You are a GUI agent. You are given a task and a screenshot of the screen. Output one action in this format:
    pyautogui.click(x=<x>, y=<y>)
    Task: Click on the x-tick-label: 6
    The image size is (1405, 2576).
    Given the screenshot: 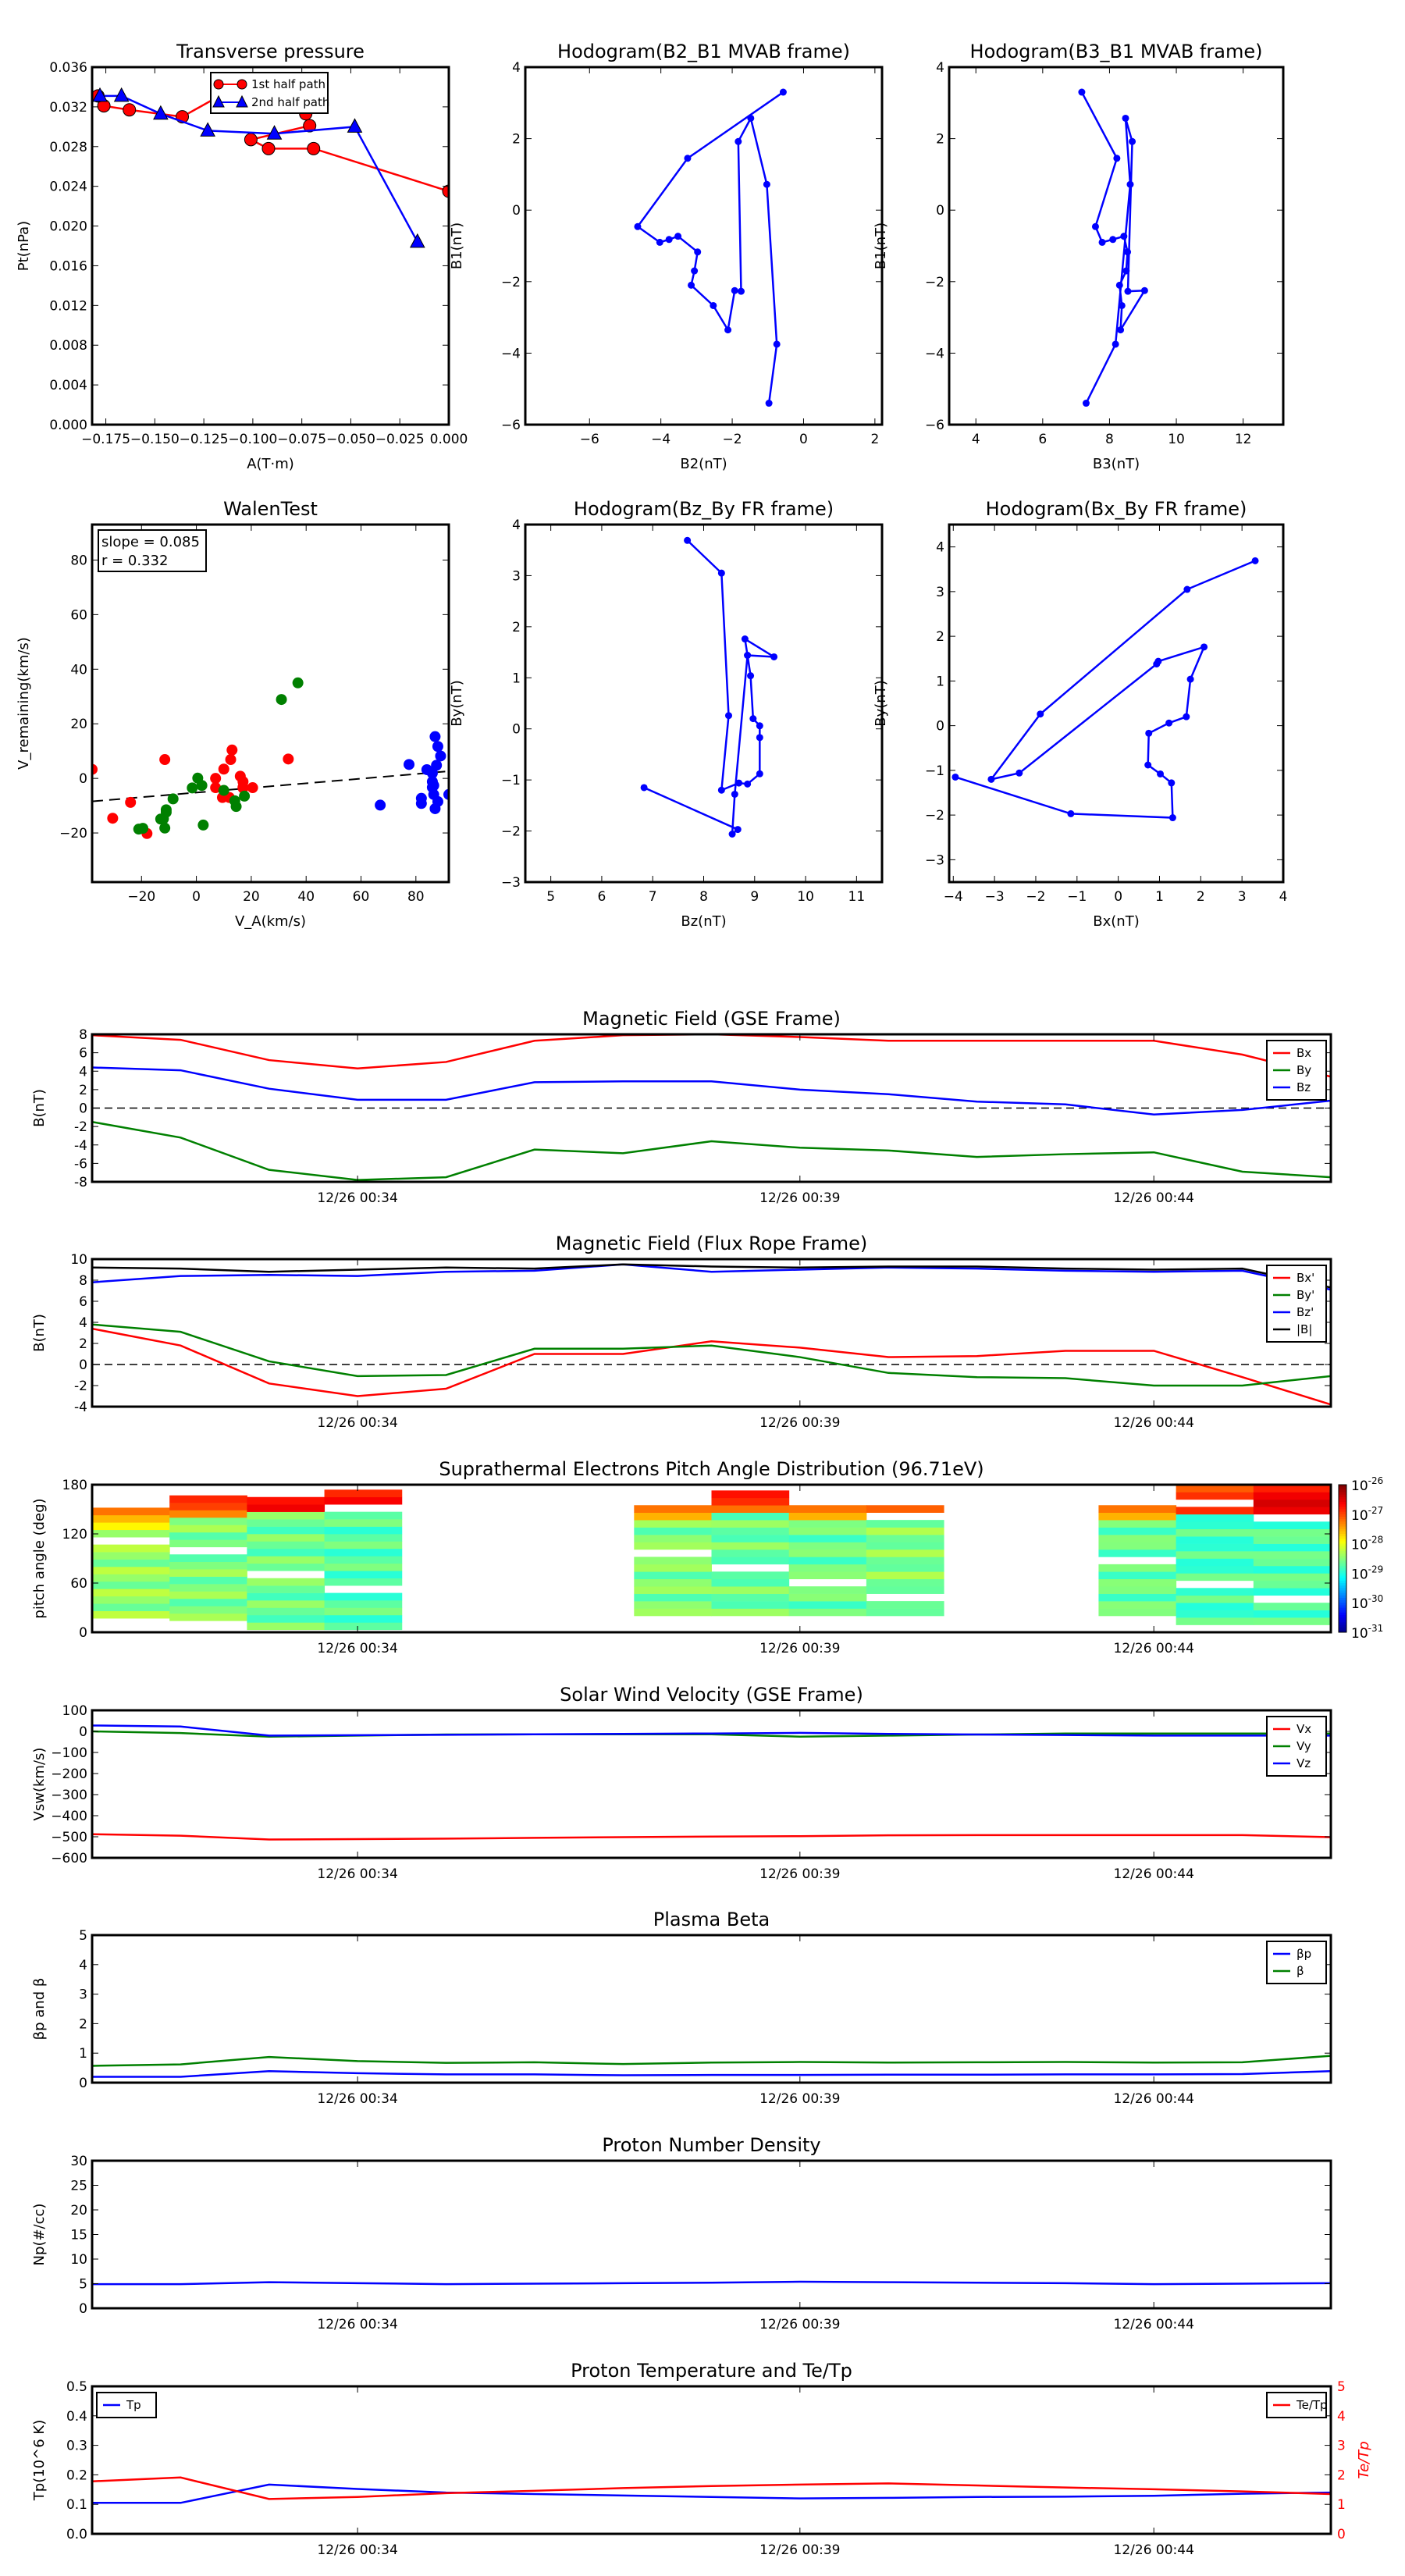 What is the action you would take?
    pyautogui.click(x=1042, y=439)
    